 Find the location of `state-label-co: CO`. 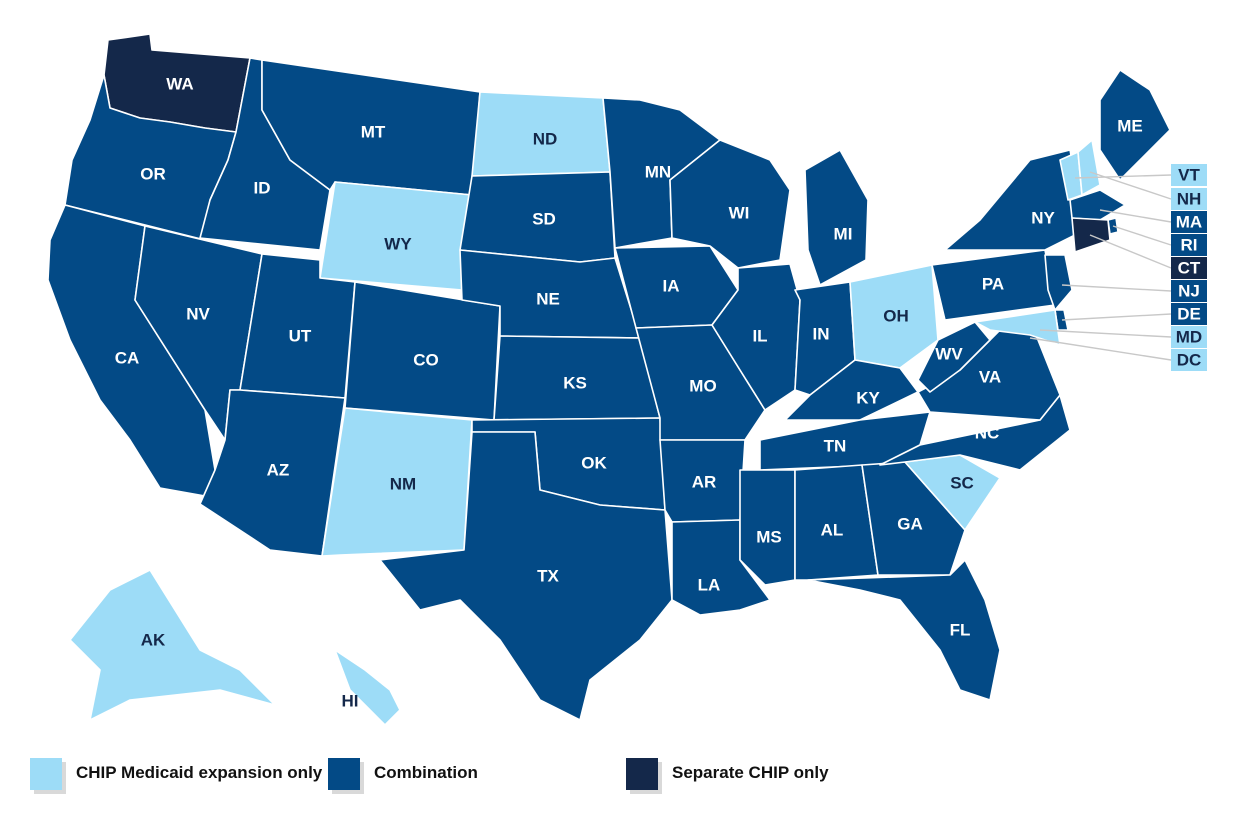

state-label-co: CO is located at coordinates (426, 360).